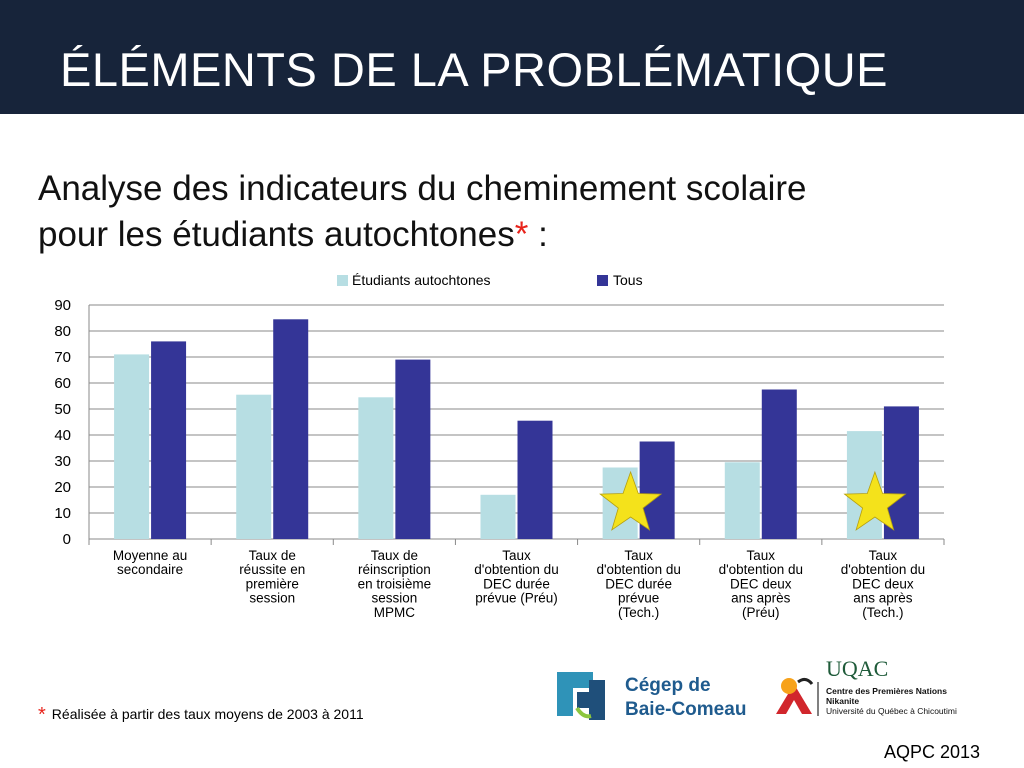 The image size is (1024, 768). What do you see at coordinates (761, 569) in the screenshot?
I see `x-category-label-5-1: d'obtention du` at bounding box center [761, 569].